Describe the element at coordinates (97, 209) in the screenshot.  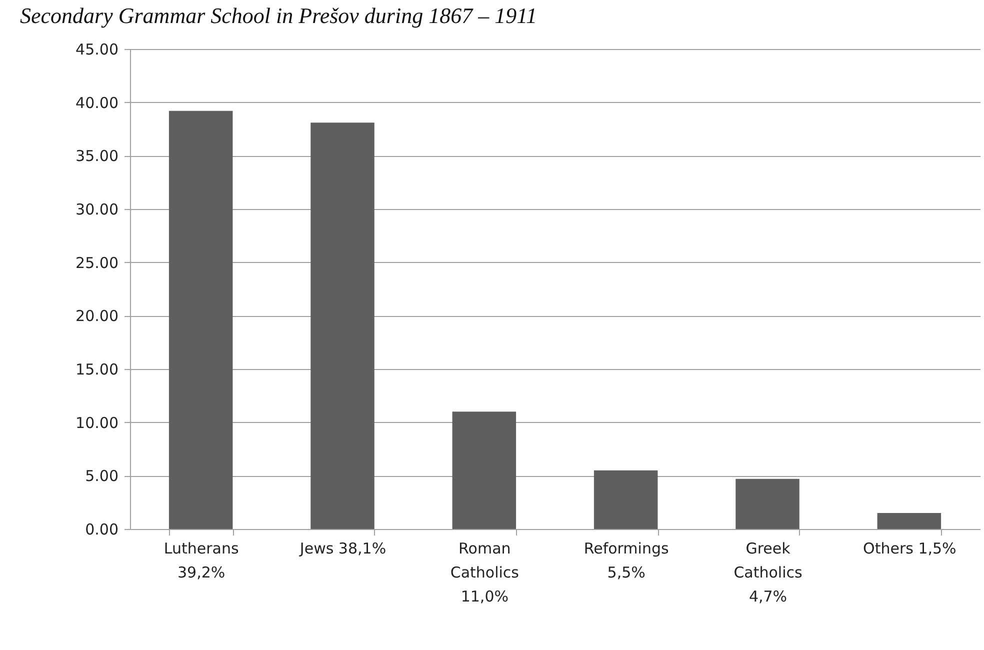
I see `y-tick-label: 30.00` at that location.